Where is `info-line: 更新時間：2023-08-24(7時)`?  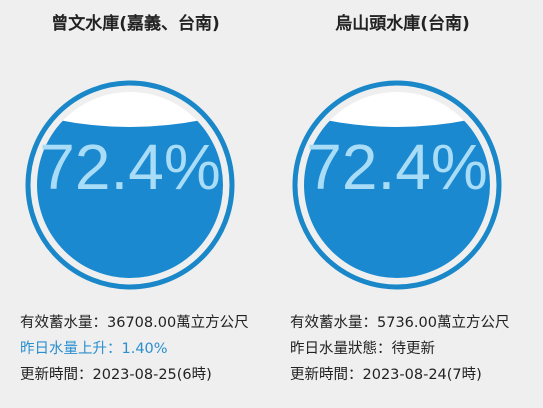
info-line: 更新時間：2023-08-24(7時) is located at coordinates (386, 375).